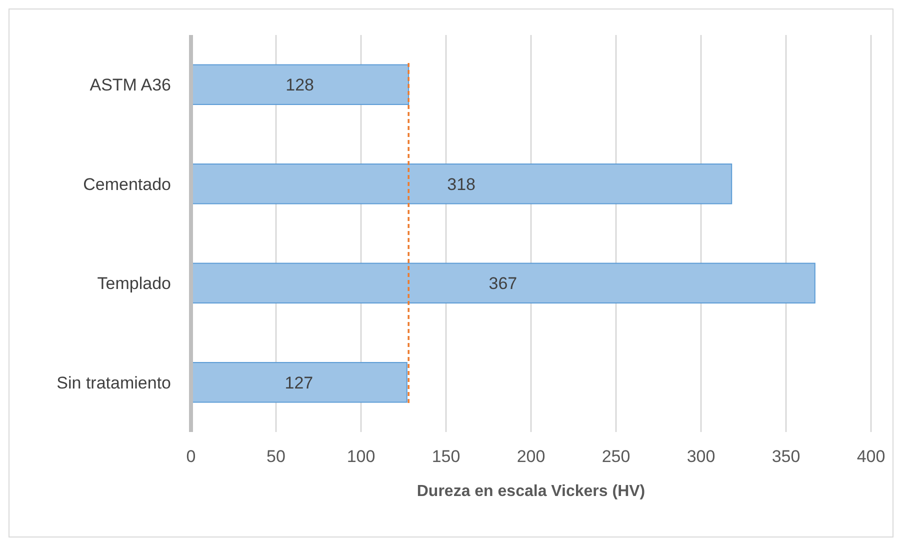 The image size is (902, 546). I want to click on x-tick-label: 200, so click(531, 456).